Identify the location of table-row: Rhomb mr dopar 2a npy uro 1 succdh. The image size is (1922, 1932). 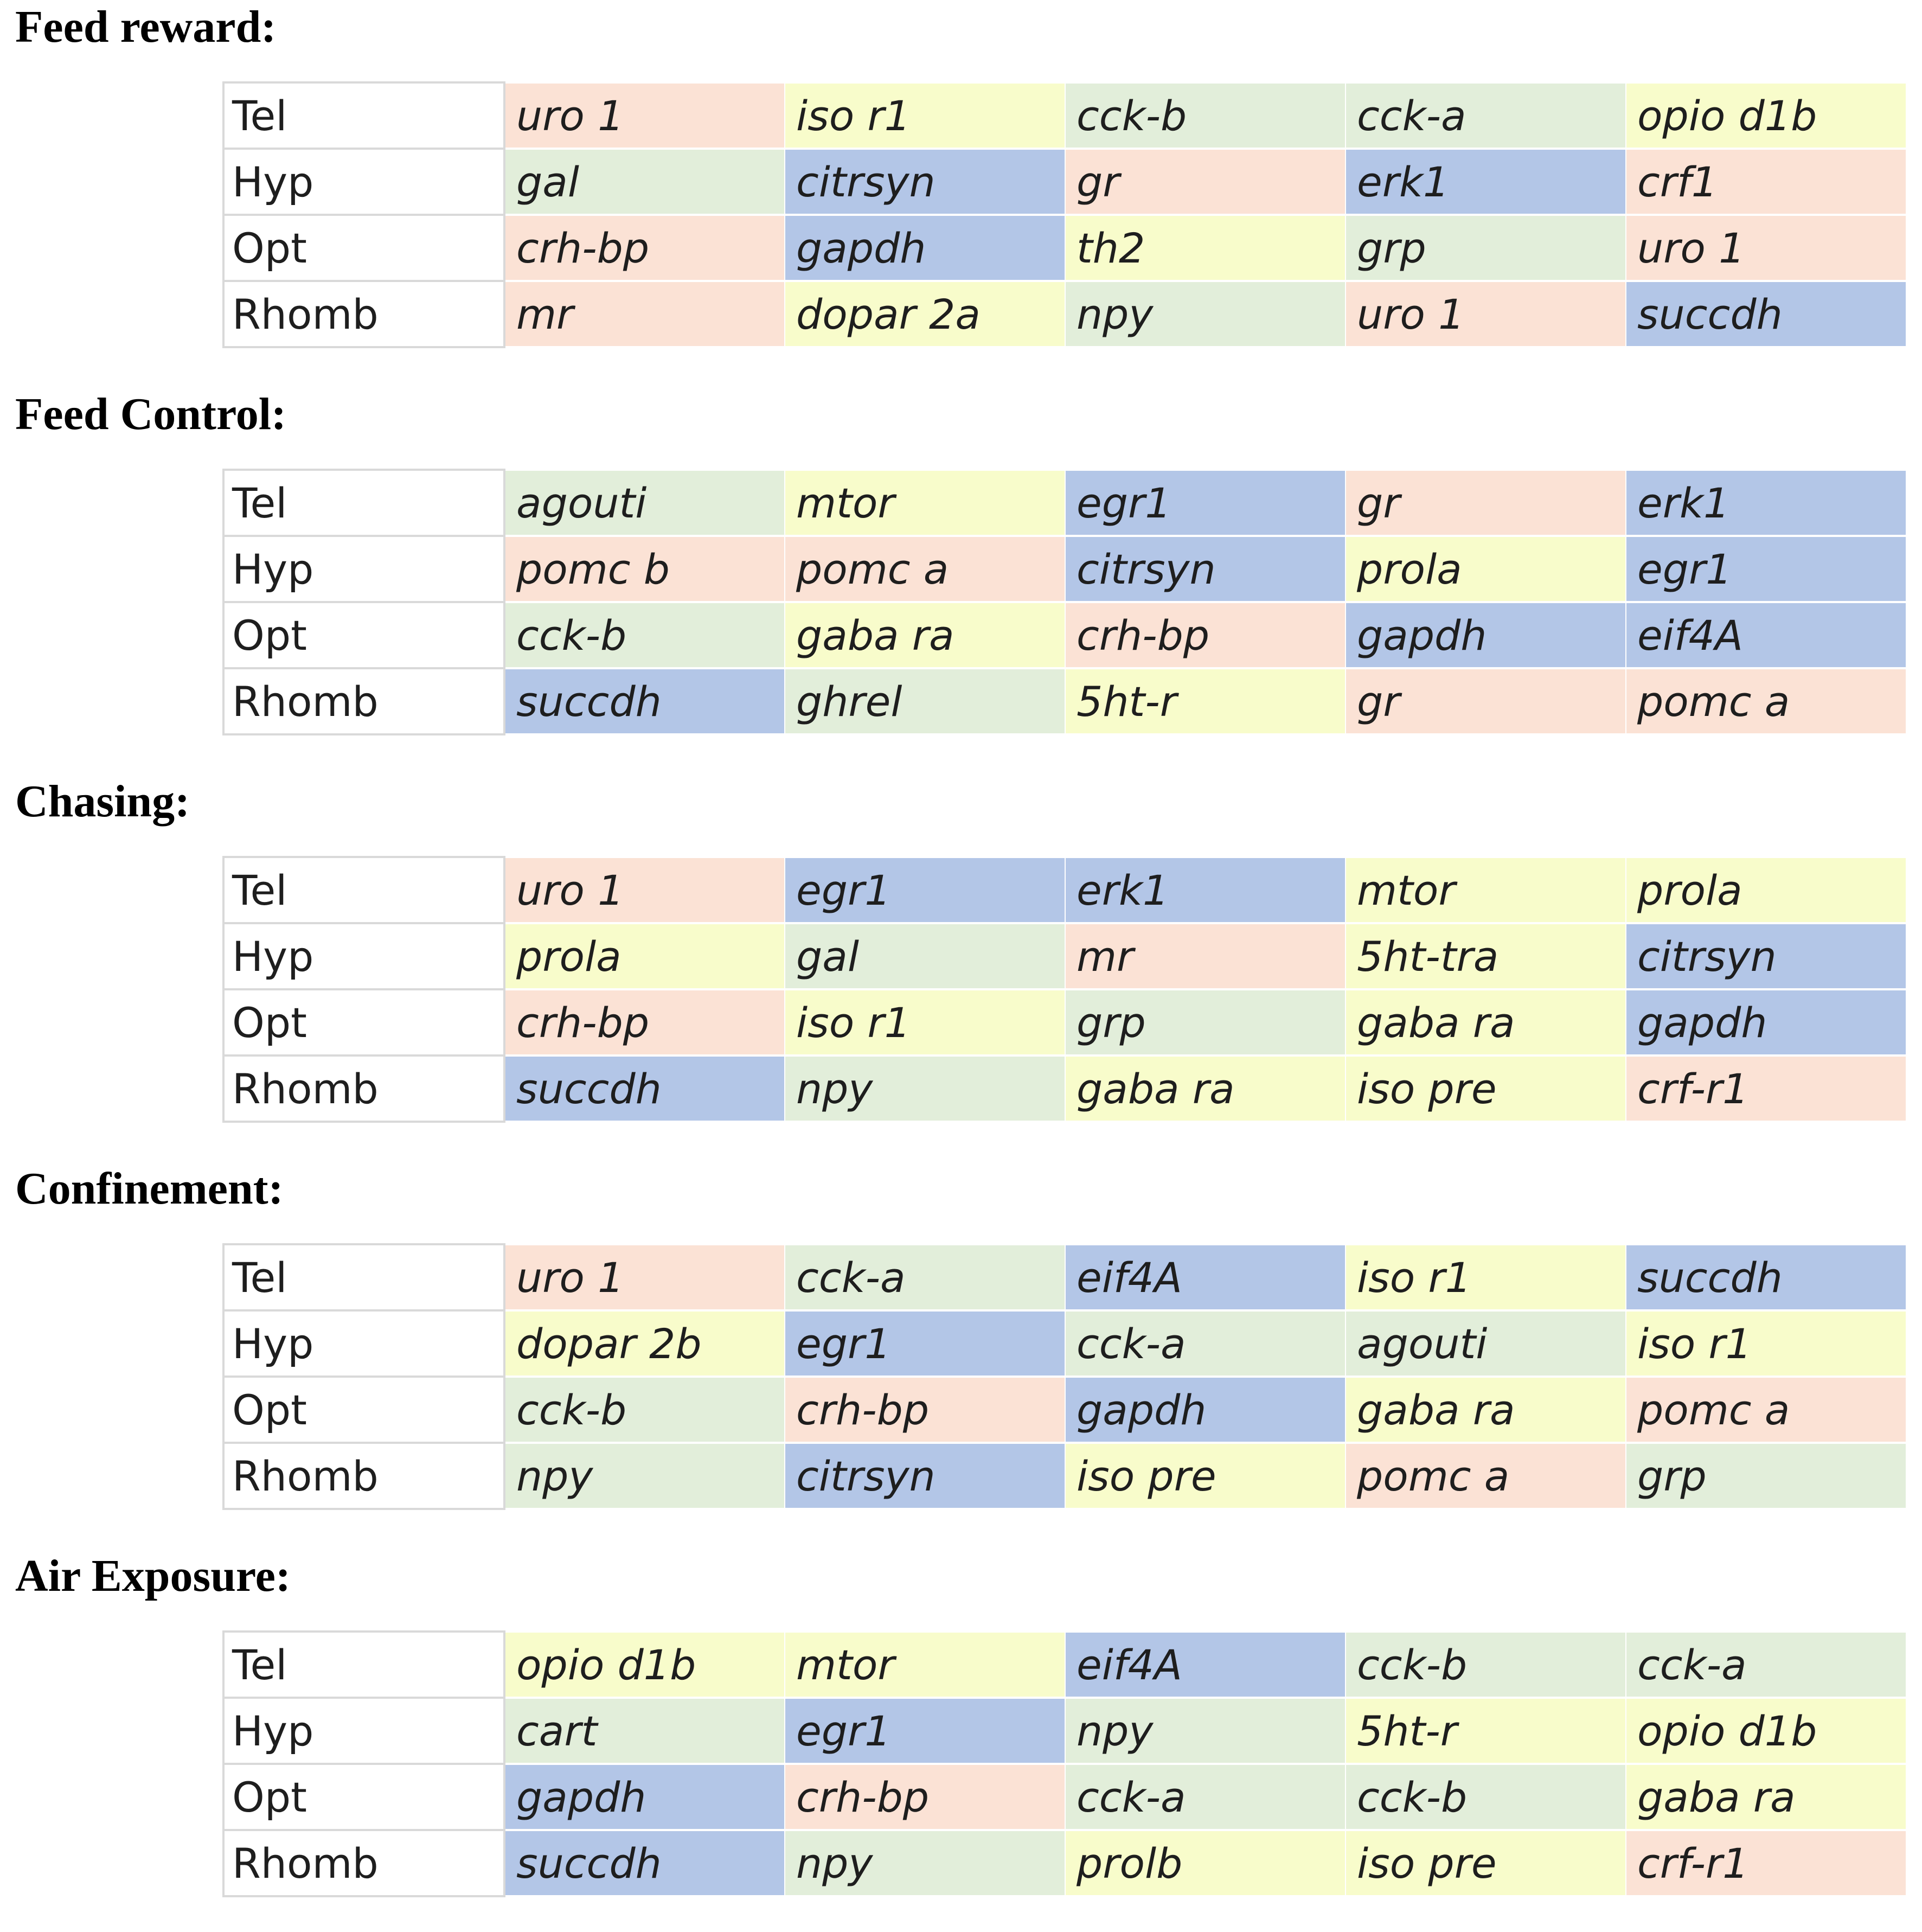
(1064, 314).